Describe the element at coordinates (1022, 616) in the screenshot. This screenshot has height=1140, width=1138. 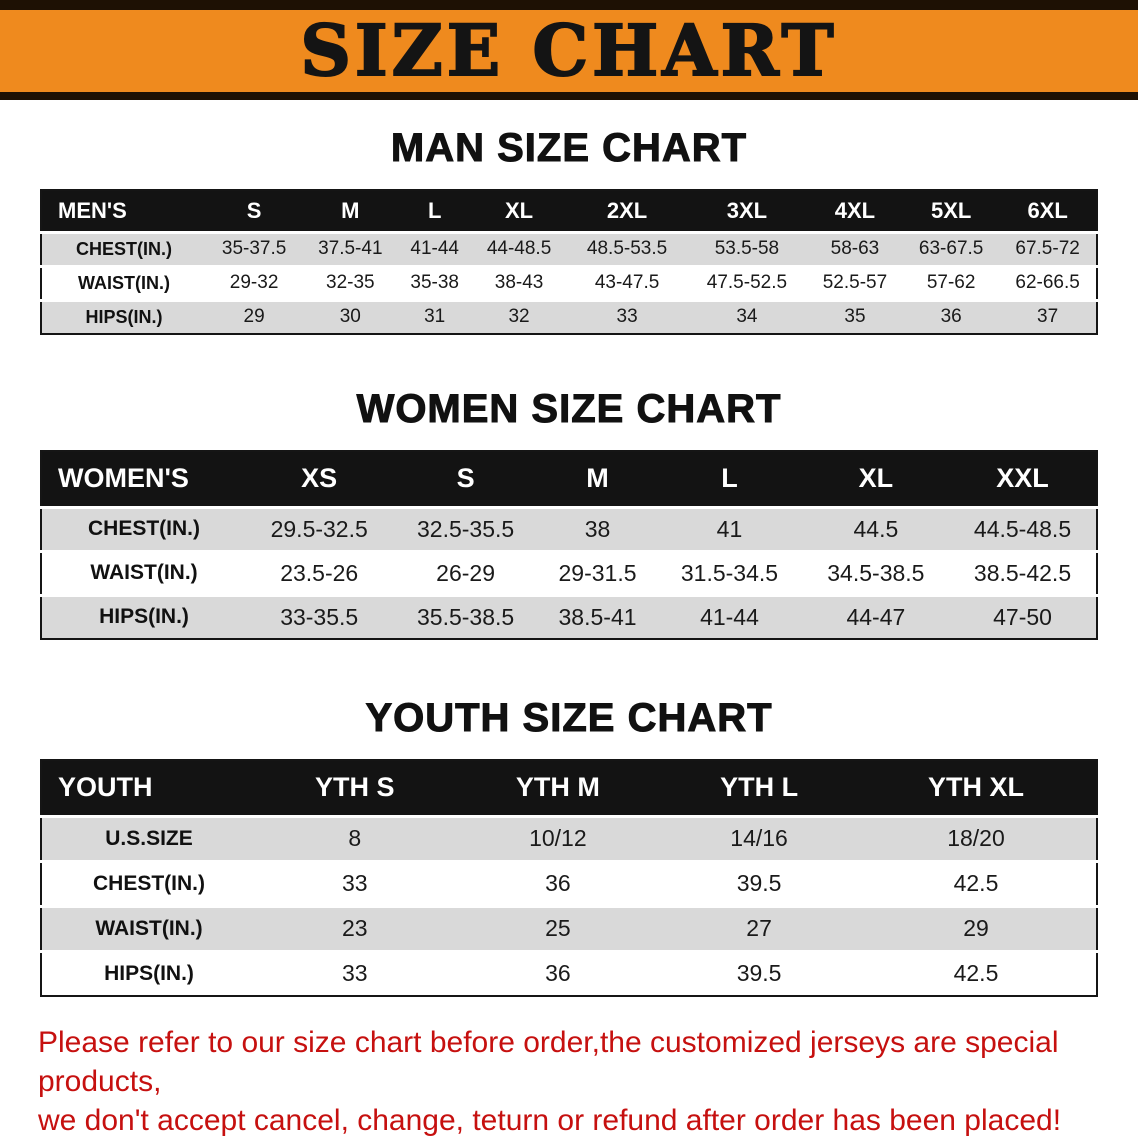
I see `data-cell: 47-50` at that location.